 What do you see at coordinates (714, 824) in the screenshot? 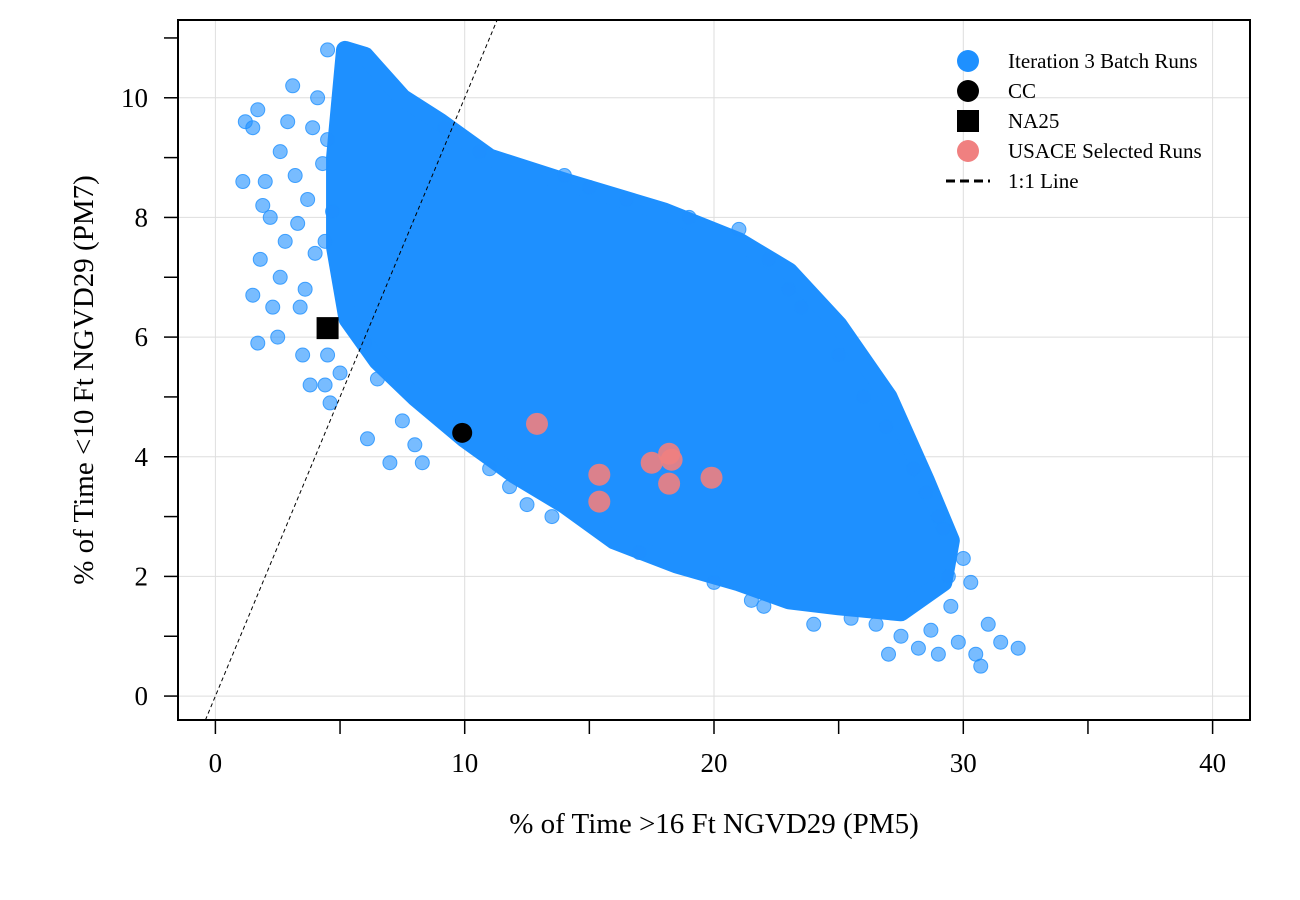
I see `x-axis-title: % of Time >16 Ft NGVD29 (PM5)` at bounding box center [714, 824].